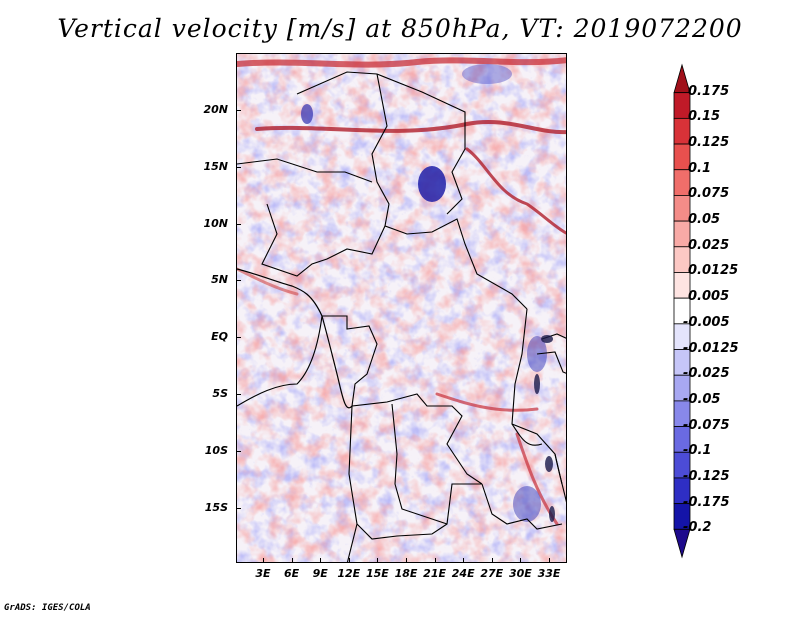 This screenshot has width=800, height=618. I want to click on lat-label-6: 10S, so click(216, 450).